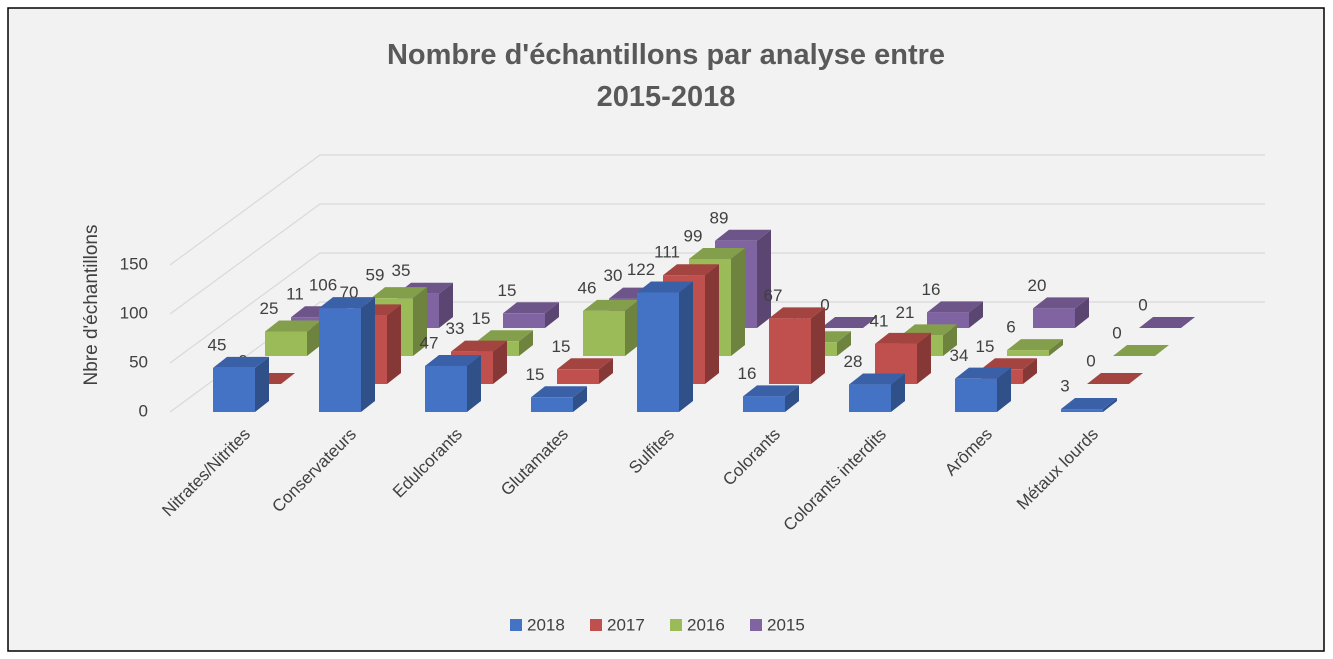  Describe the element at coordinates (719, 217) in the screenshot. I see `value-label: 89` at that location.